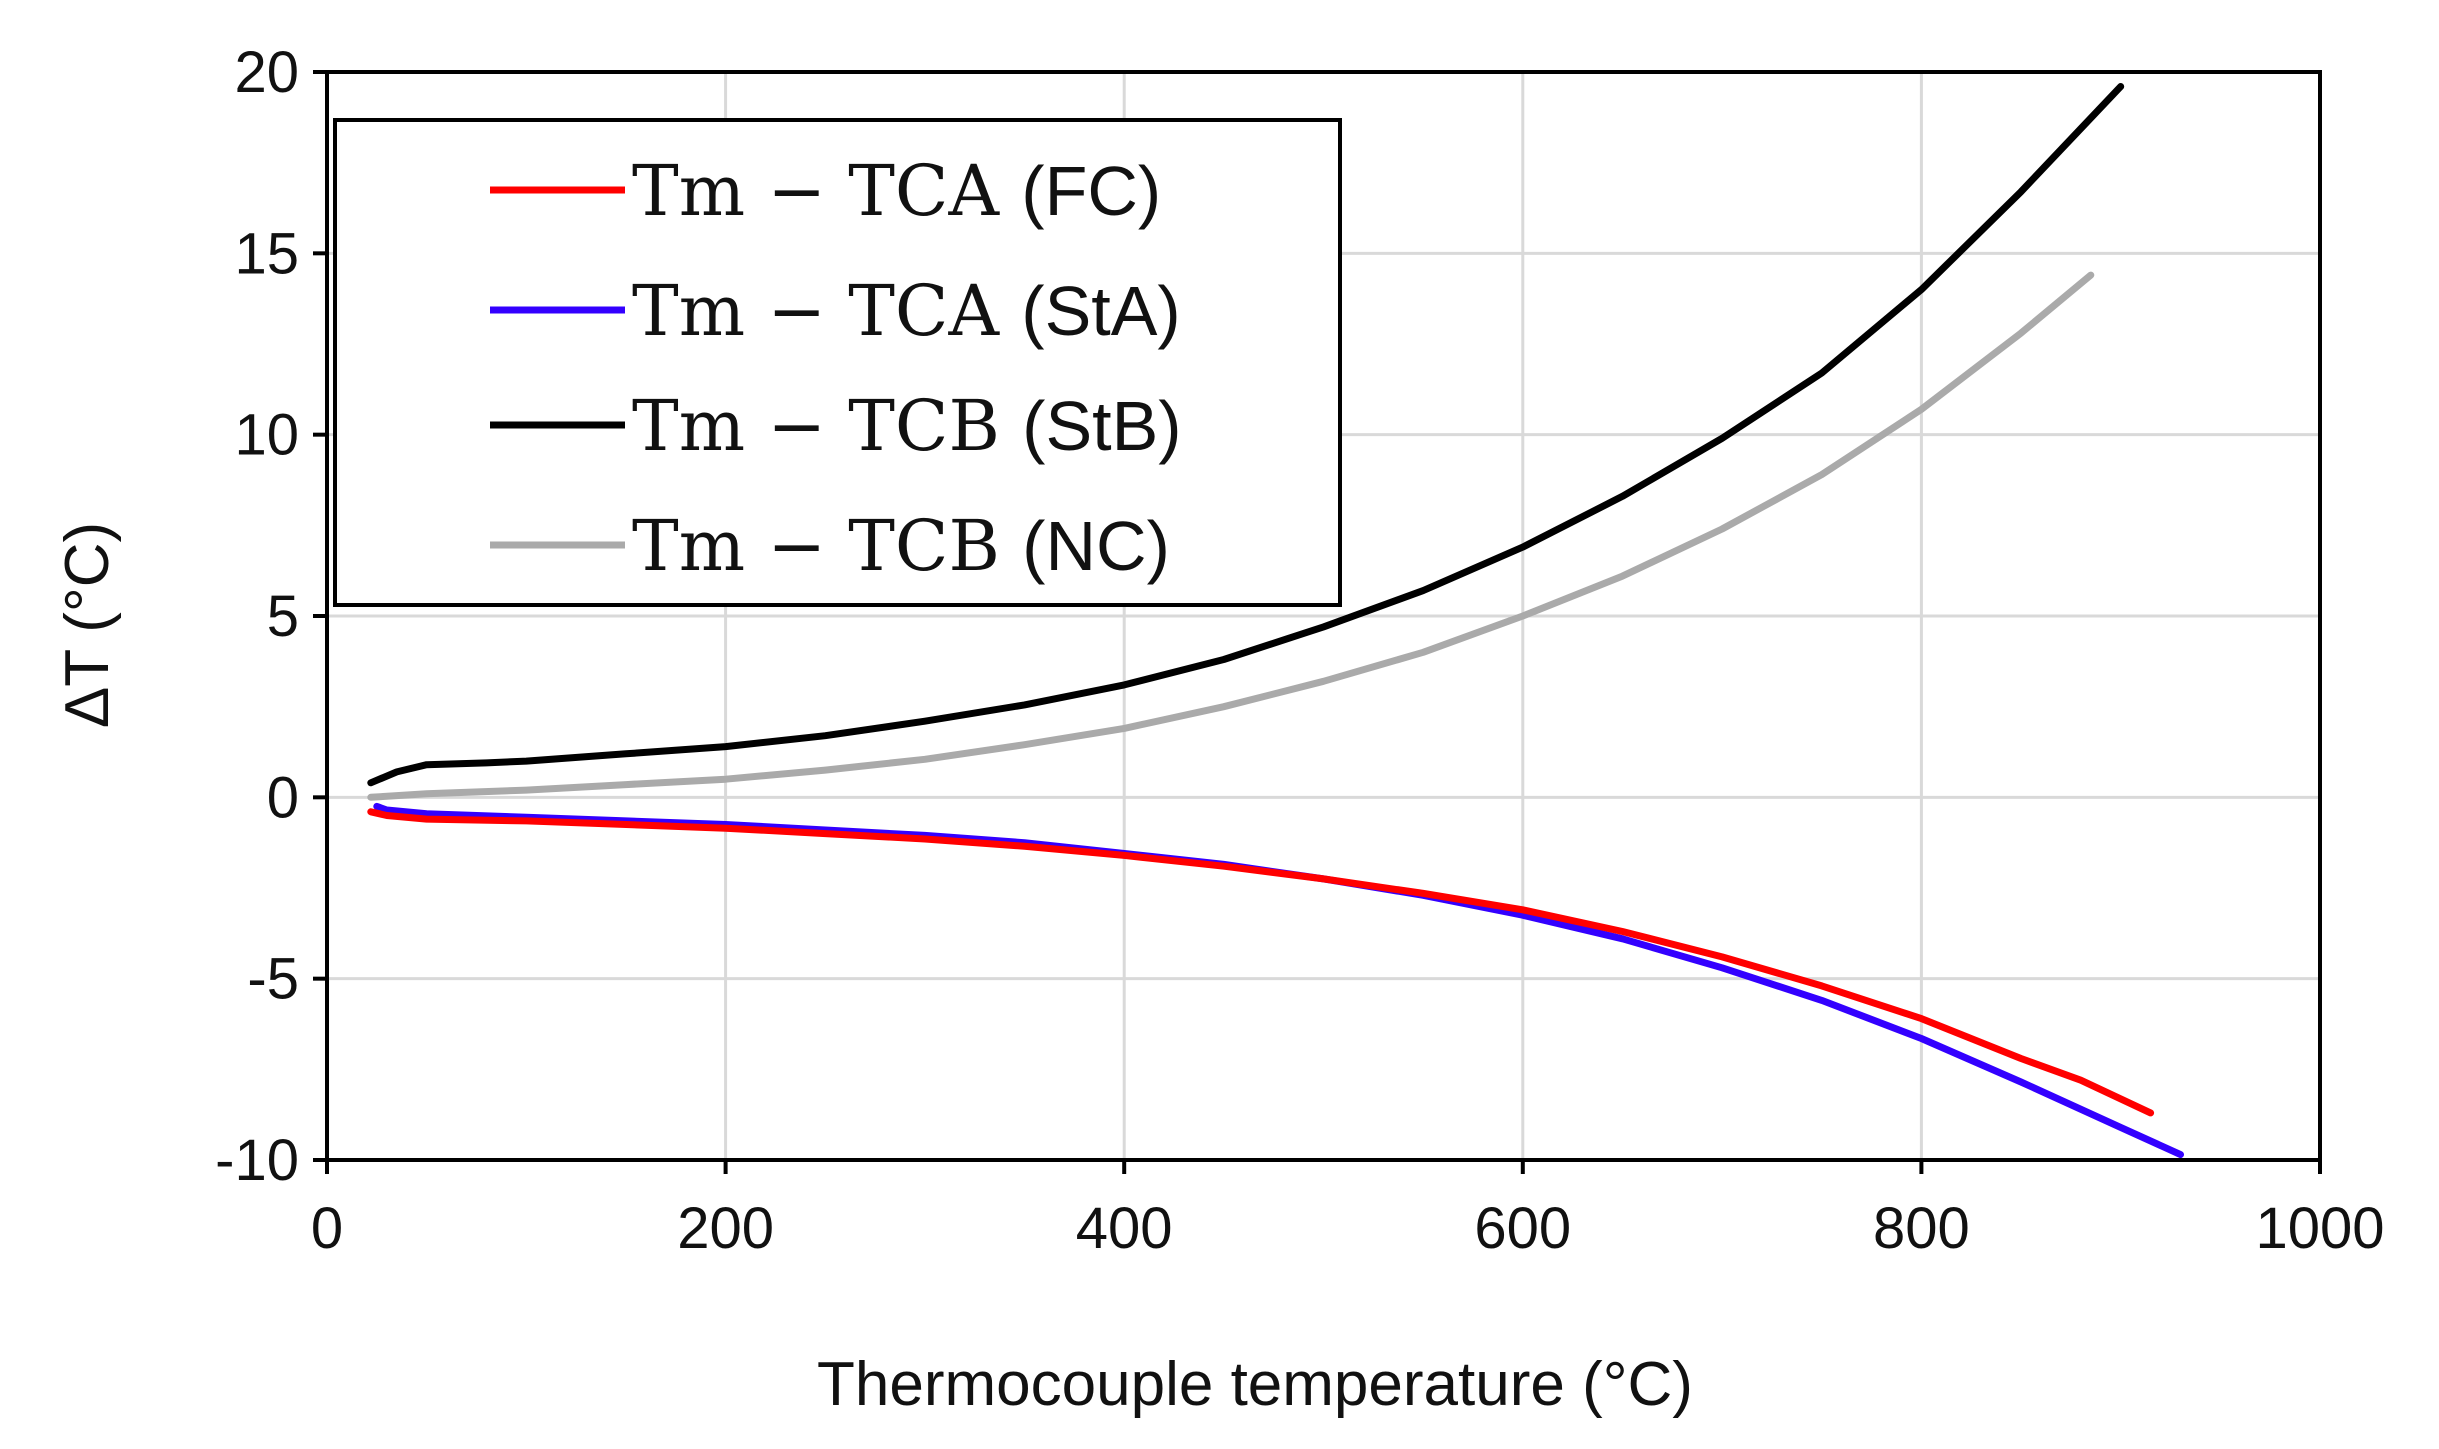  Describe the element at coordinates (257, 1160) in the screenshot. I see `y-tick-label: -10` at that location.